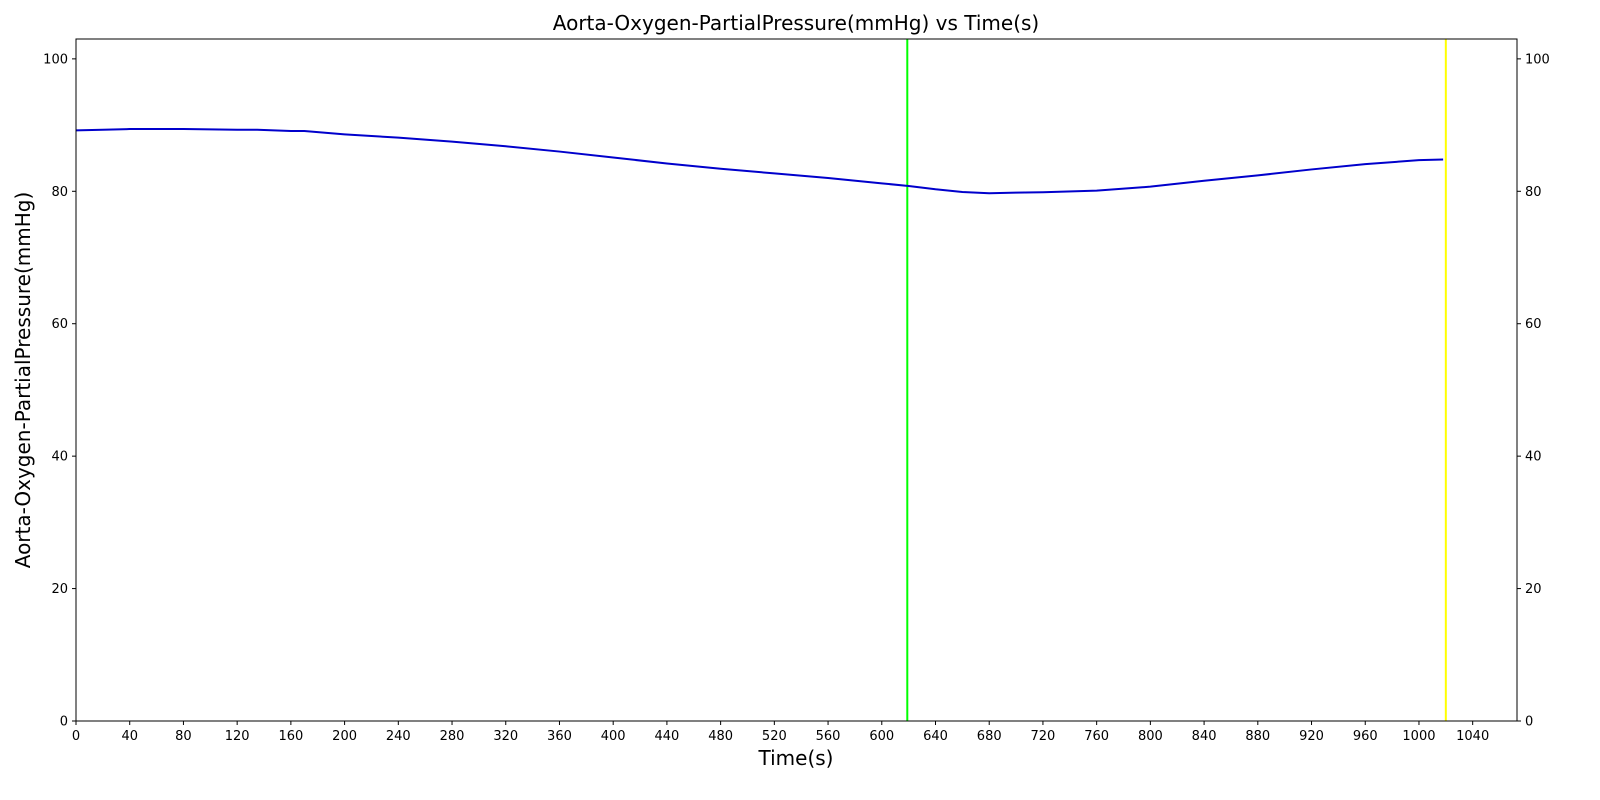  I want to click on y-tick-label: 0, so click(64, 722).